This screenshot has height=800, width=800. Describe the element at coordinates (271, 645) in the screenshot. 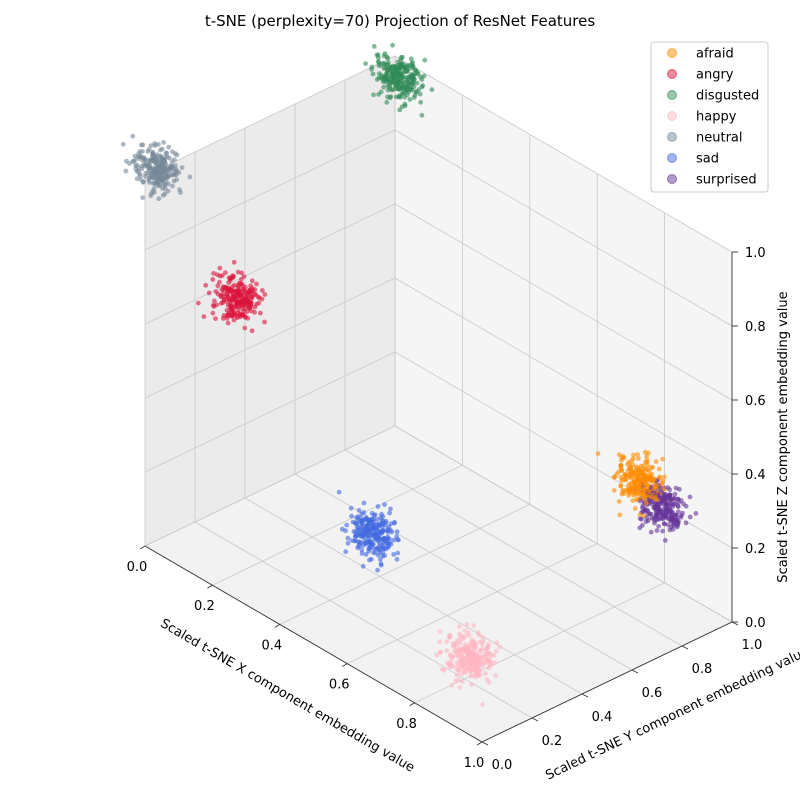

I see `x-tick-label: 0.4` at that location.